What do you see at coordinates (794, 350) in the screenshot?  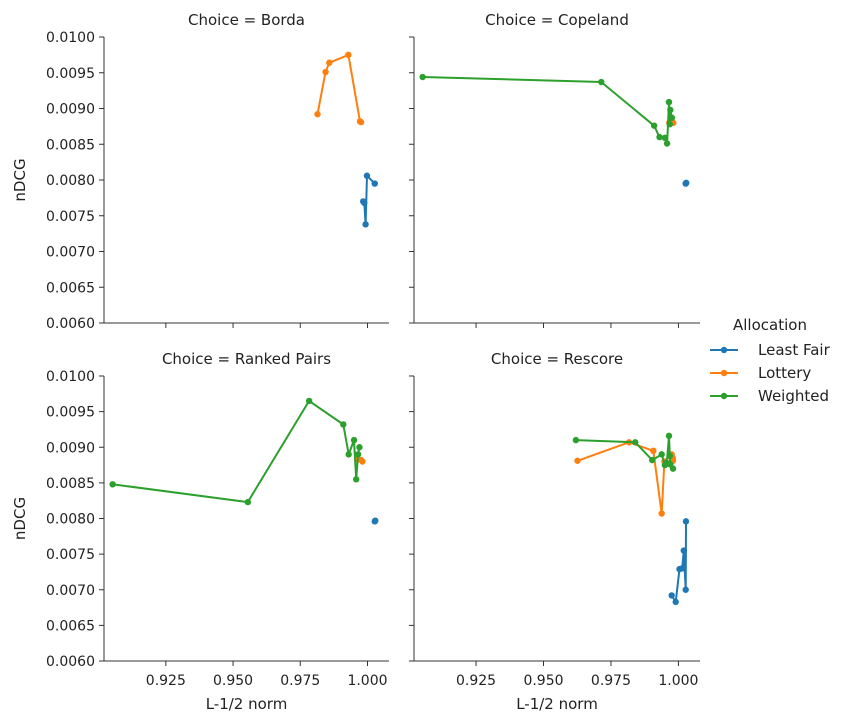 I see `legend-entry-label: Least Fair` at bounding box center [794, 350].